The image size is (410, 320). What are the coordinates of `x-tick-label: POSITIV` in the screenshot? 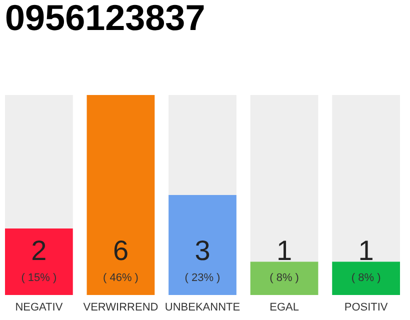 It's located at (366, 308).